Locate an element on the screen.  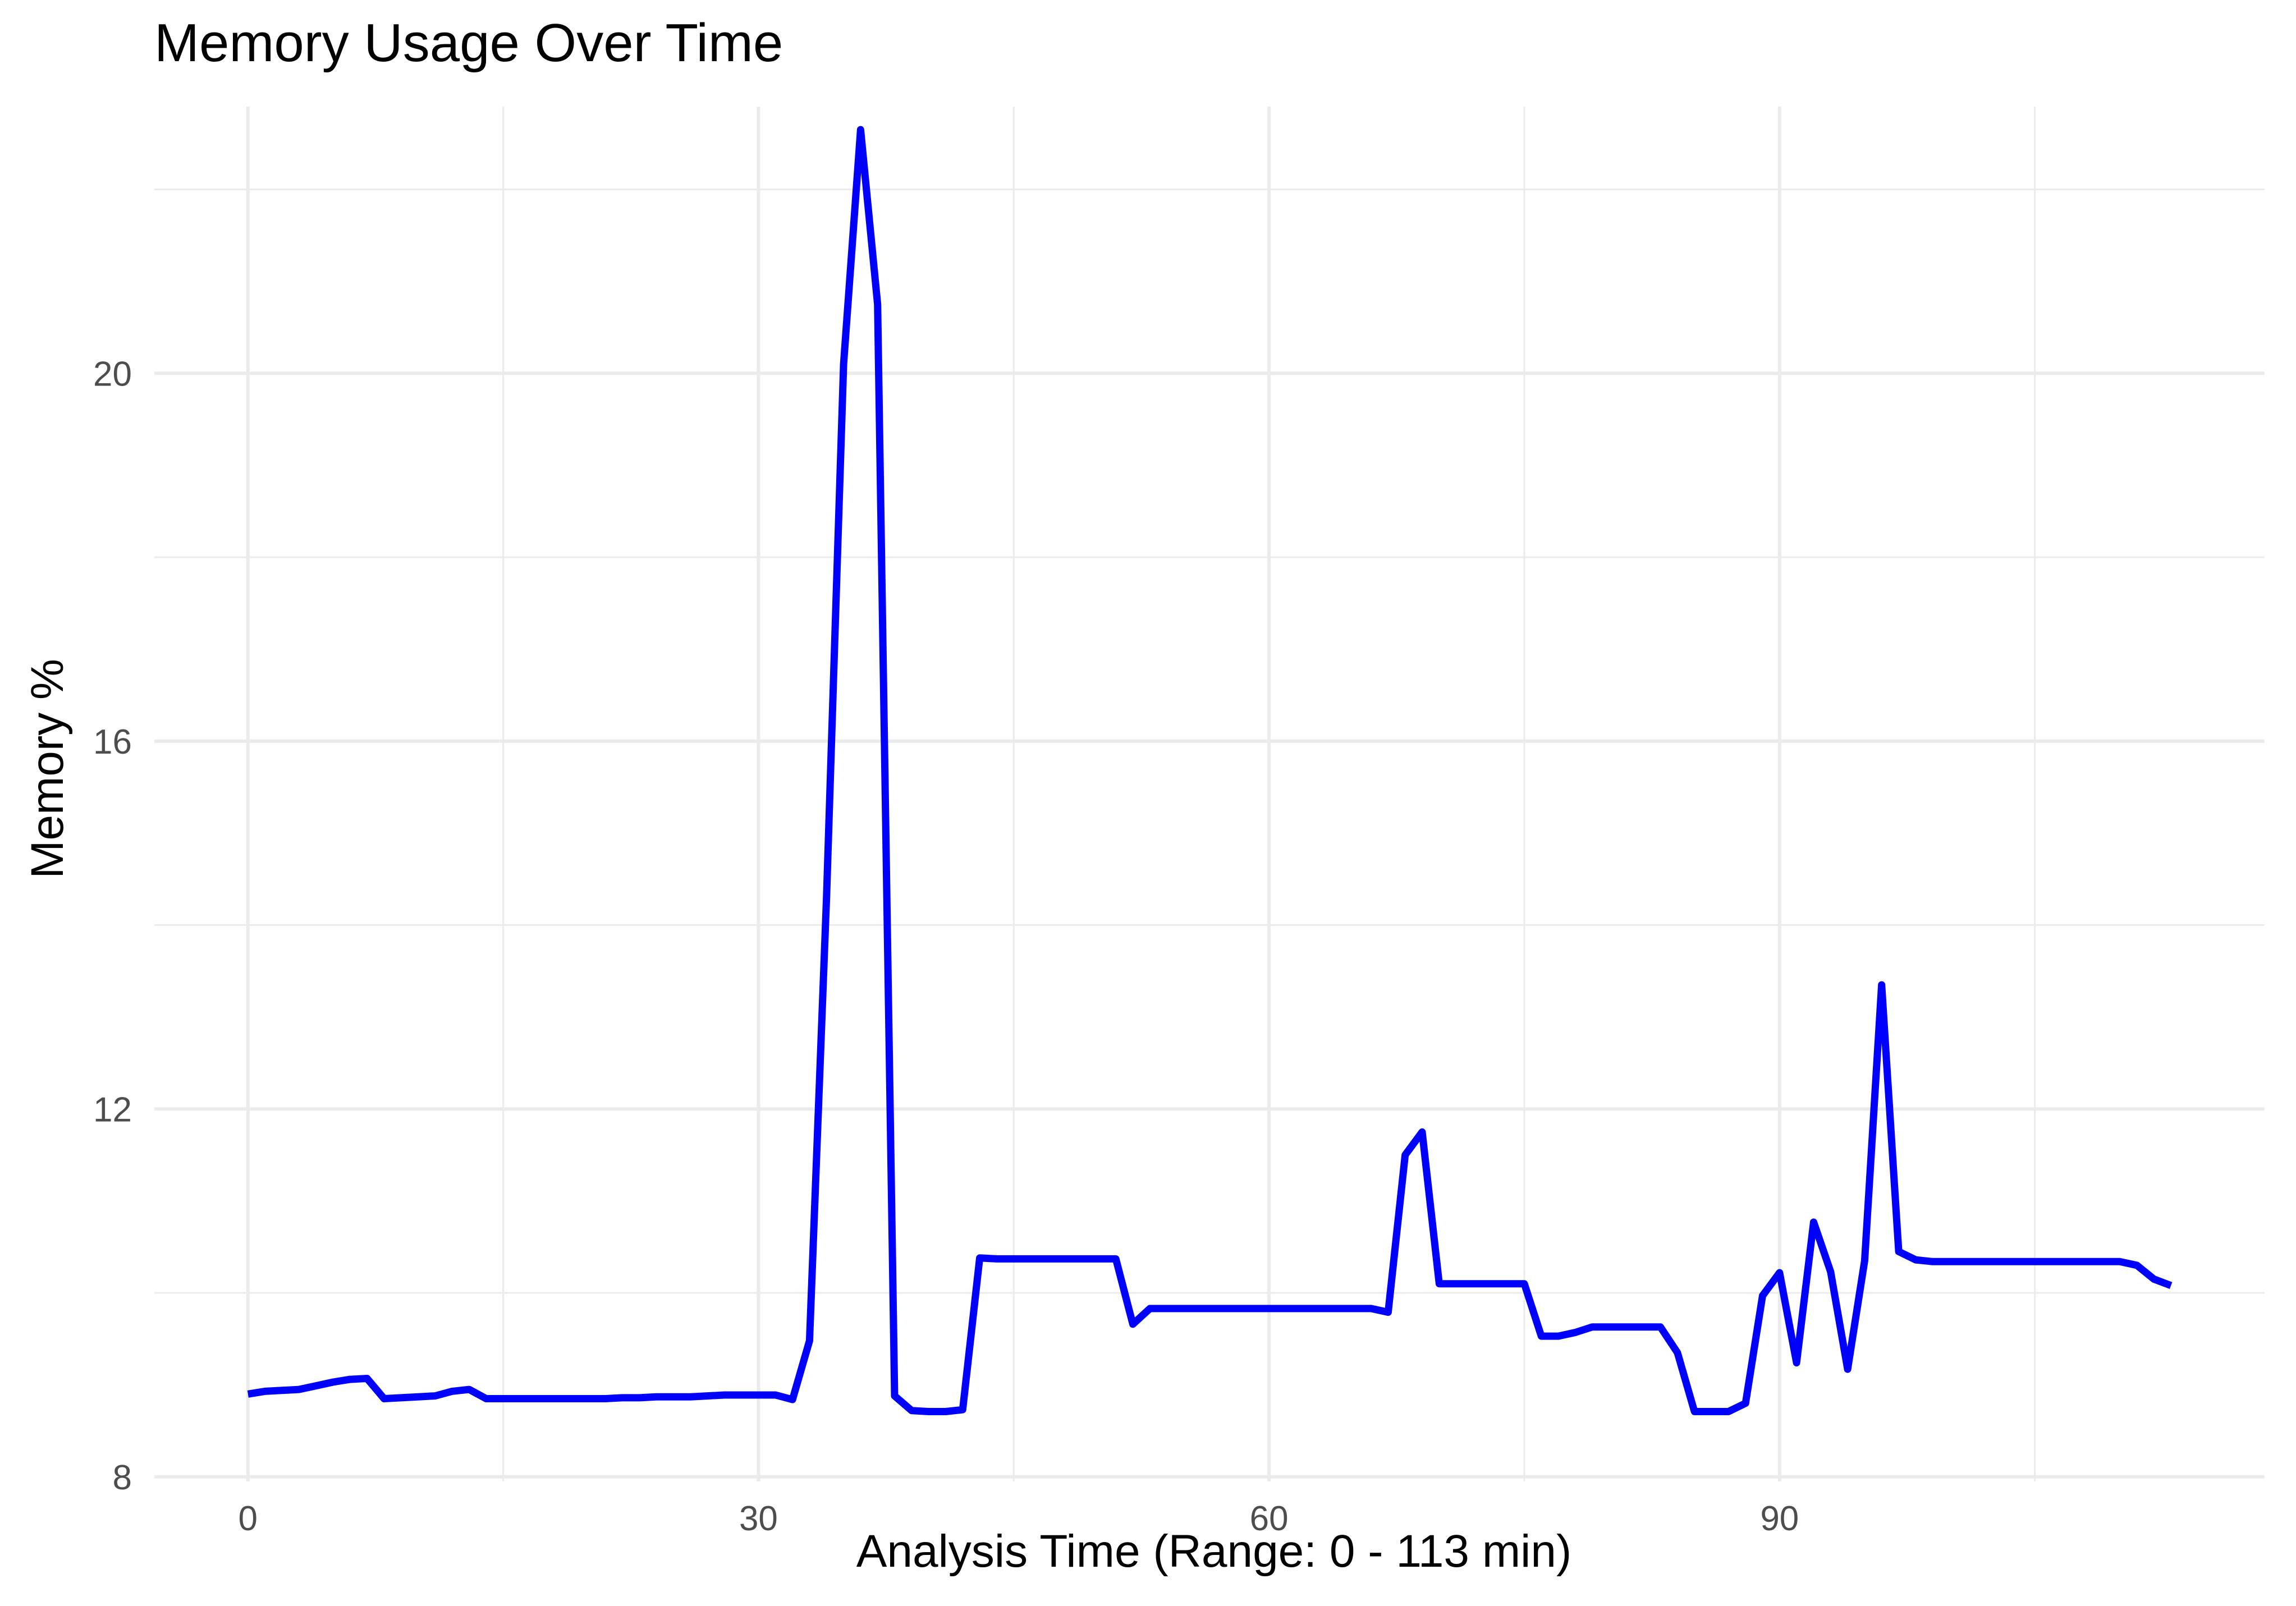
x-axis-title: Analysis Time (Range: 0 - 113 min) is located at coordinates (1214, 1551).